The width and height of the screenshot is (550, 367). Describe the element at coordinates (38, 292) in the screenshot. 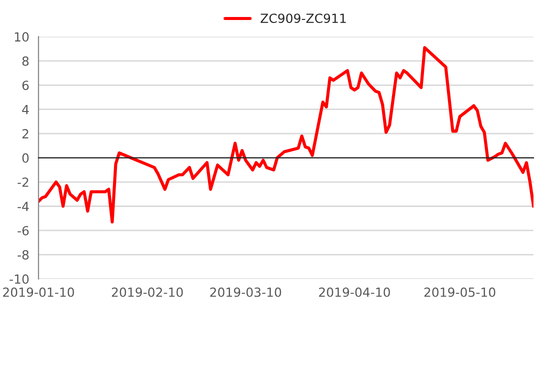

I see `x-tick-label: 2019-01-10` at that location.